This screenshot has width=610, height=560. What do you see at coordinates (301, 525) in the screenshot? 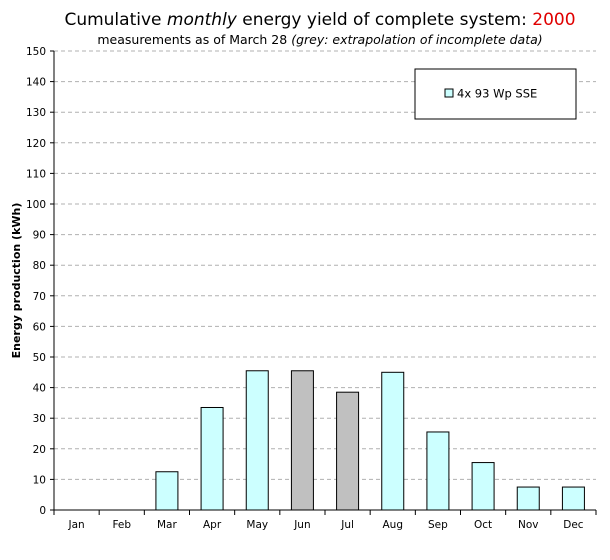
I see `x-tick-label: Jun` at bounding box center [301, 525].